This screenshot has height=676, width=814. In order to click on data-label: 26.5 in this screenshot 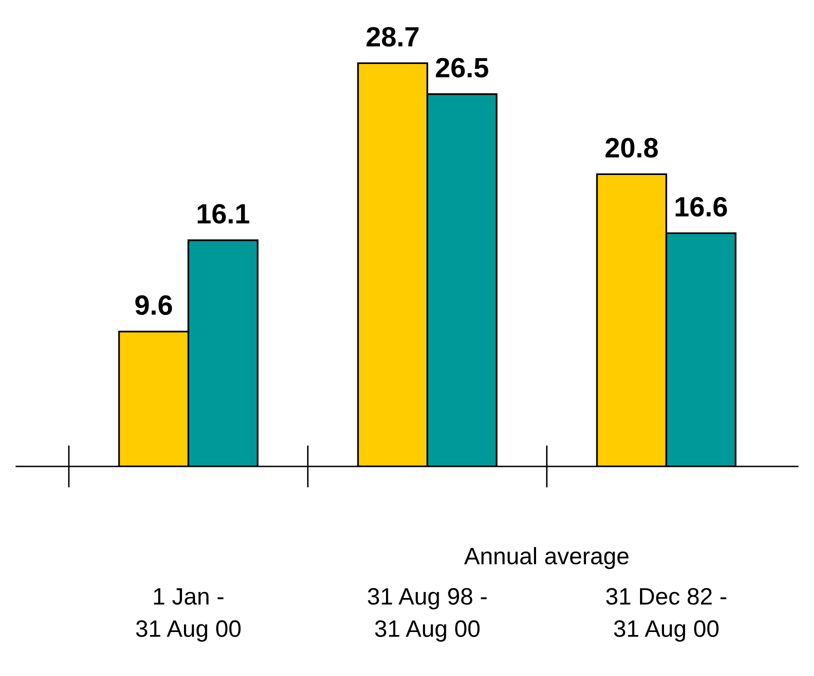, I will do `click(462, 68)`.